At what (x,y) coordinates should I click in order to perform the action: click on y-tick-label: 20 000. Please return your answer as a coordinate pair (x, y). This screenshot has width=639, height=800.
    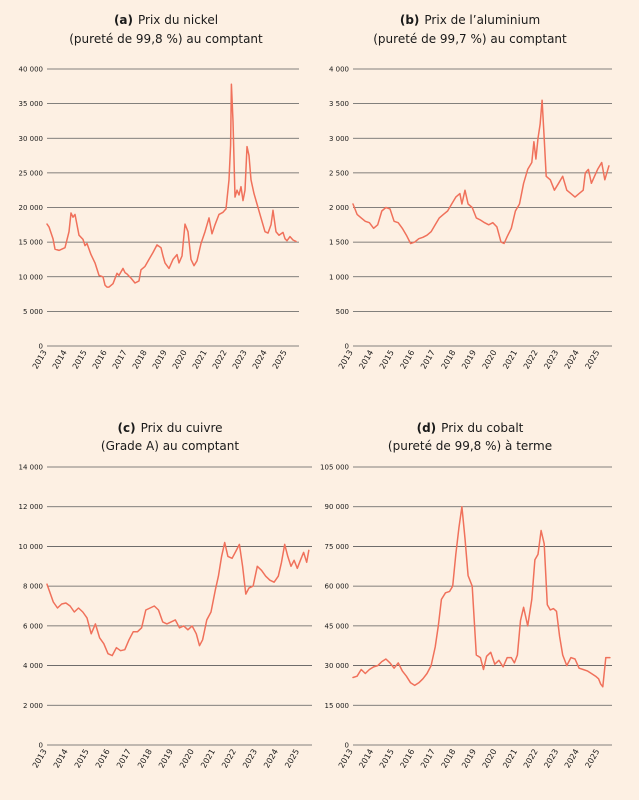
    Looking at the image, I should click on (31, 208).